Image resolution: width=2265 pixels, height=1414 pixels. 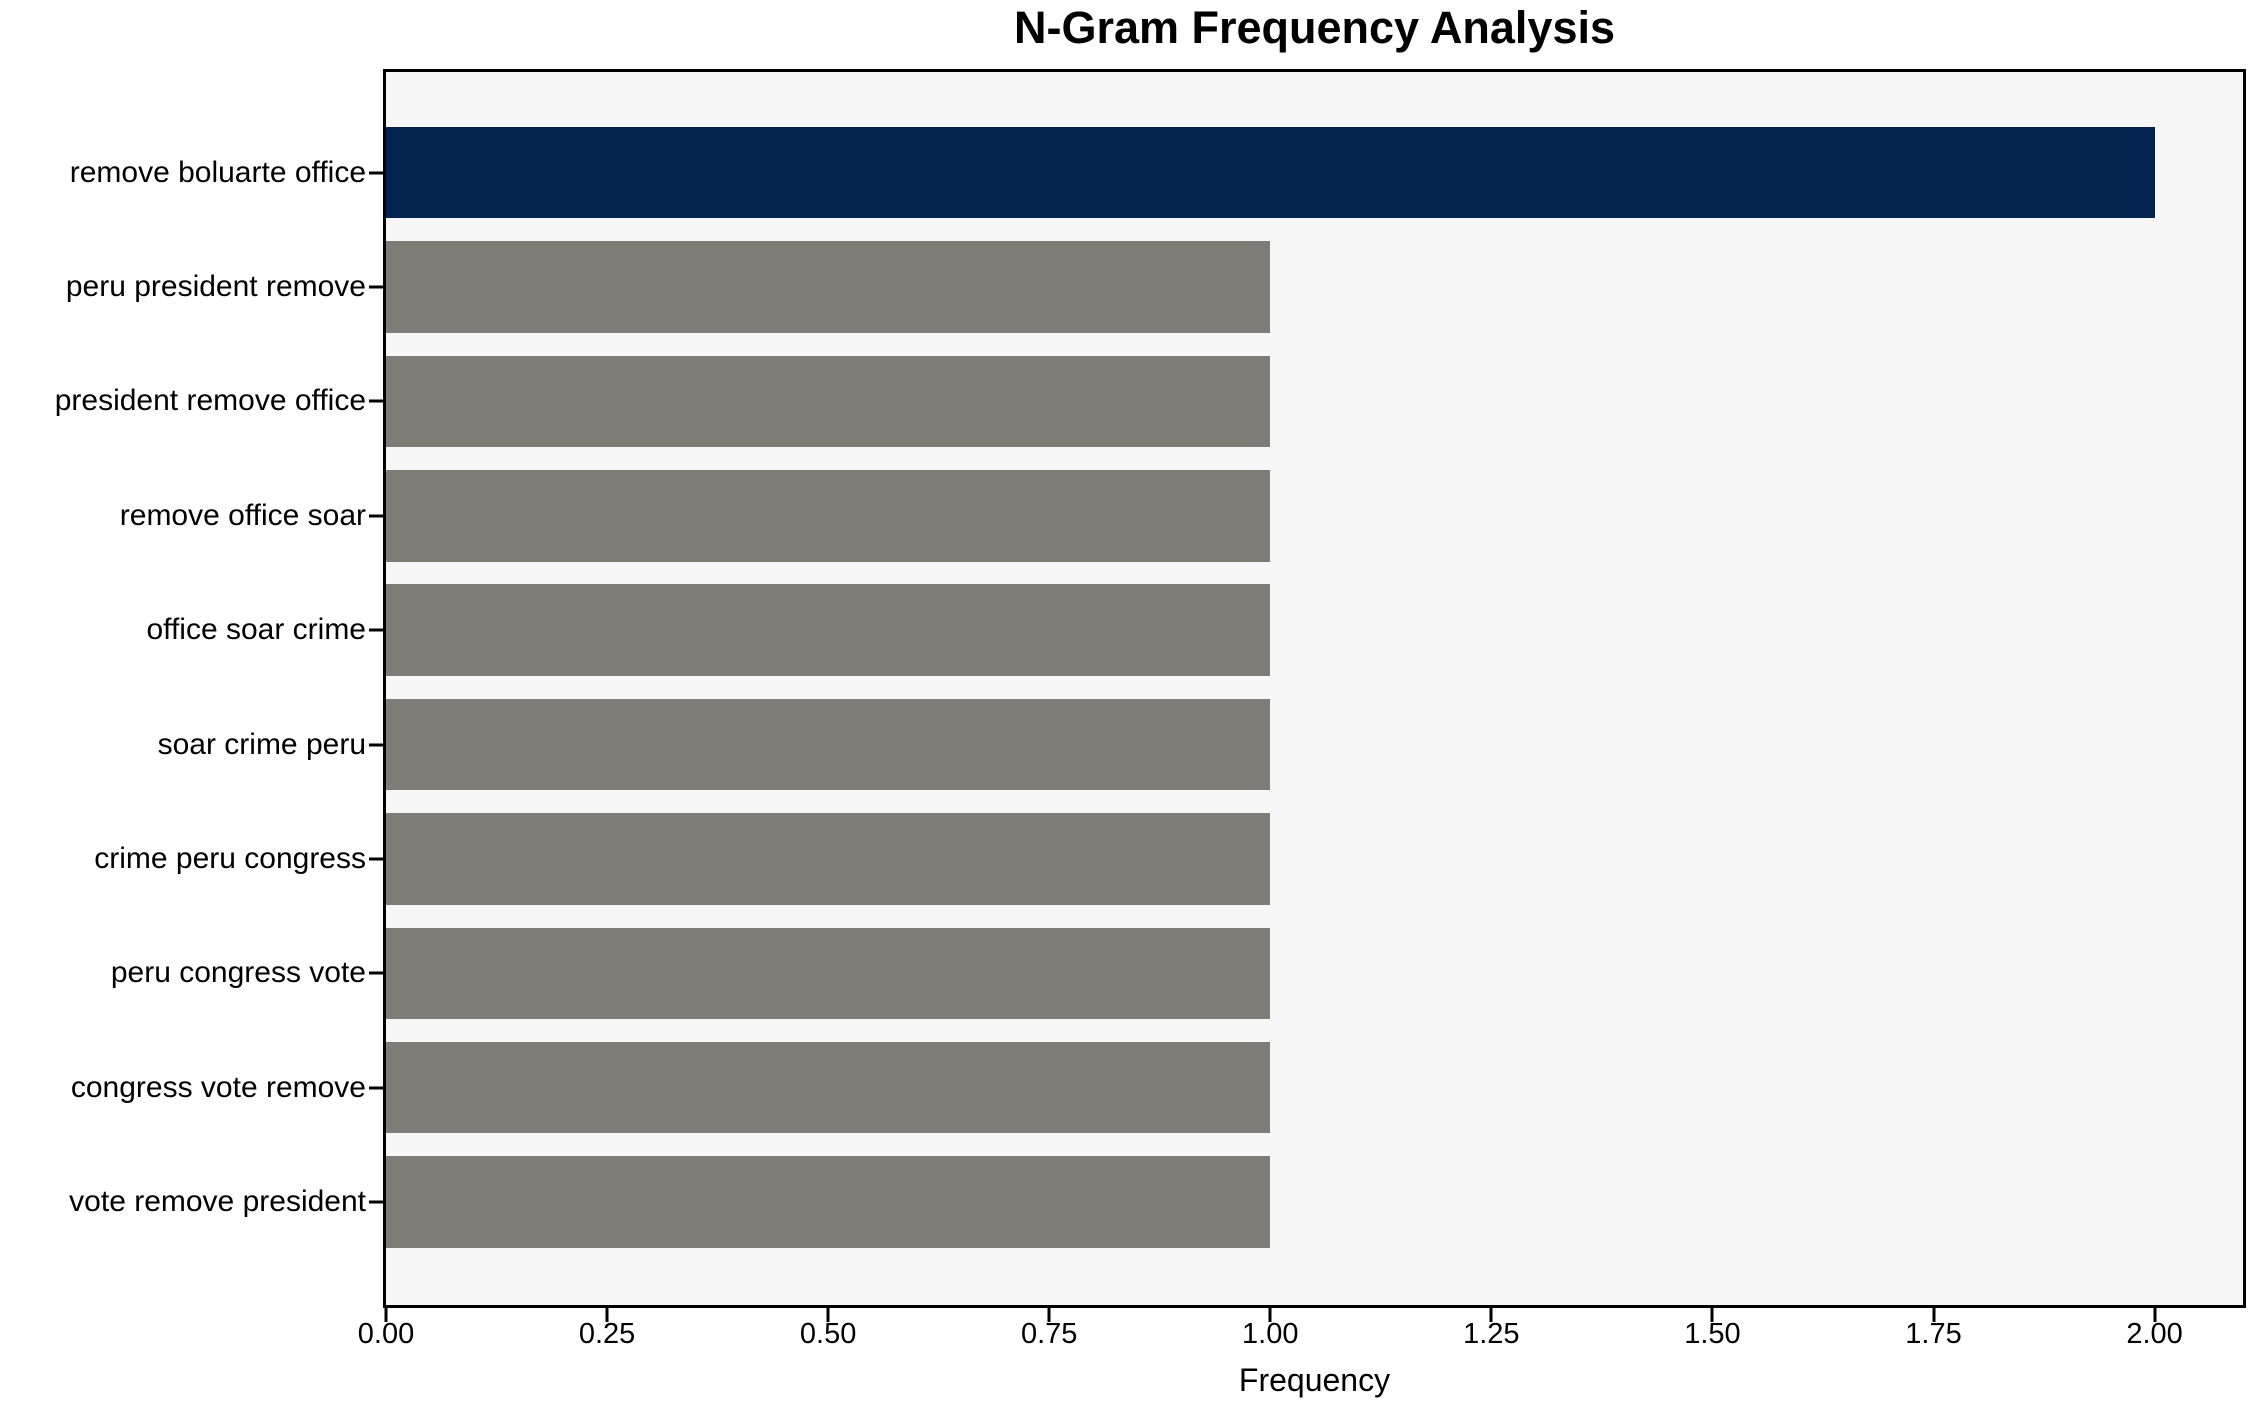 I want to click on y-tick-label: congress vote remove, so click(x=218, y=1087).